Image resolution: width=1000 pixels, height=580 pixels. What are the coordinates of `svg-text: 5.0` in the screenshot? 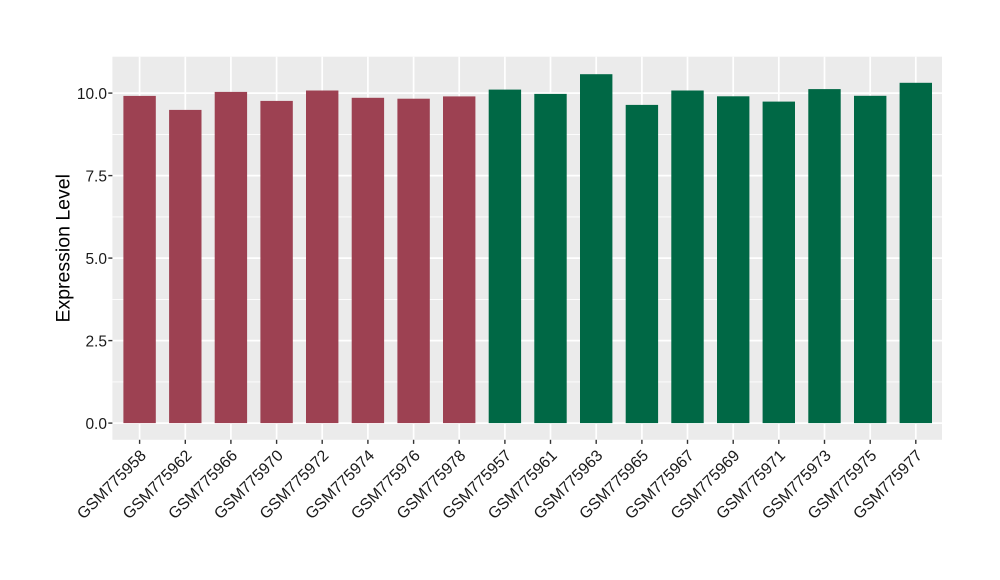 It's located at (96, 259).